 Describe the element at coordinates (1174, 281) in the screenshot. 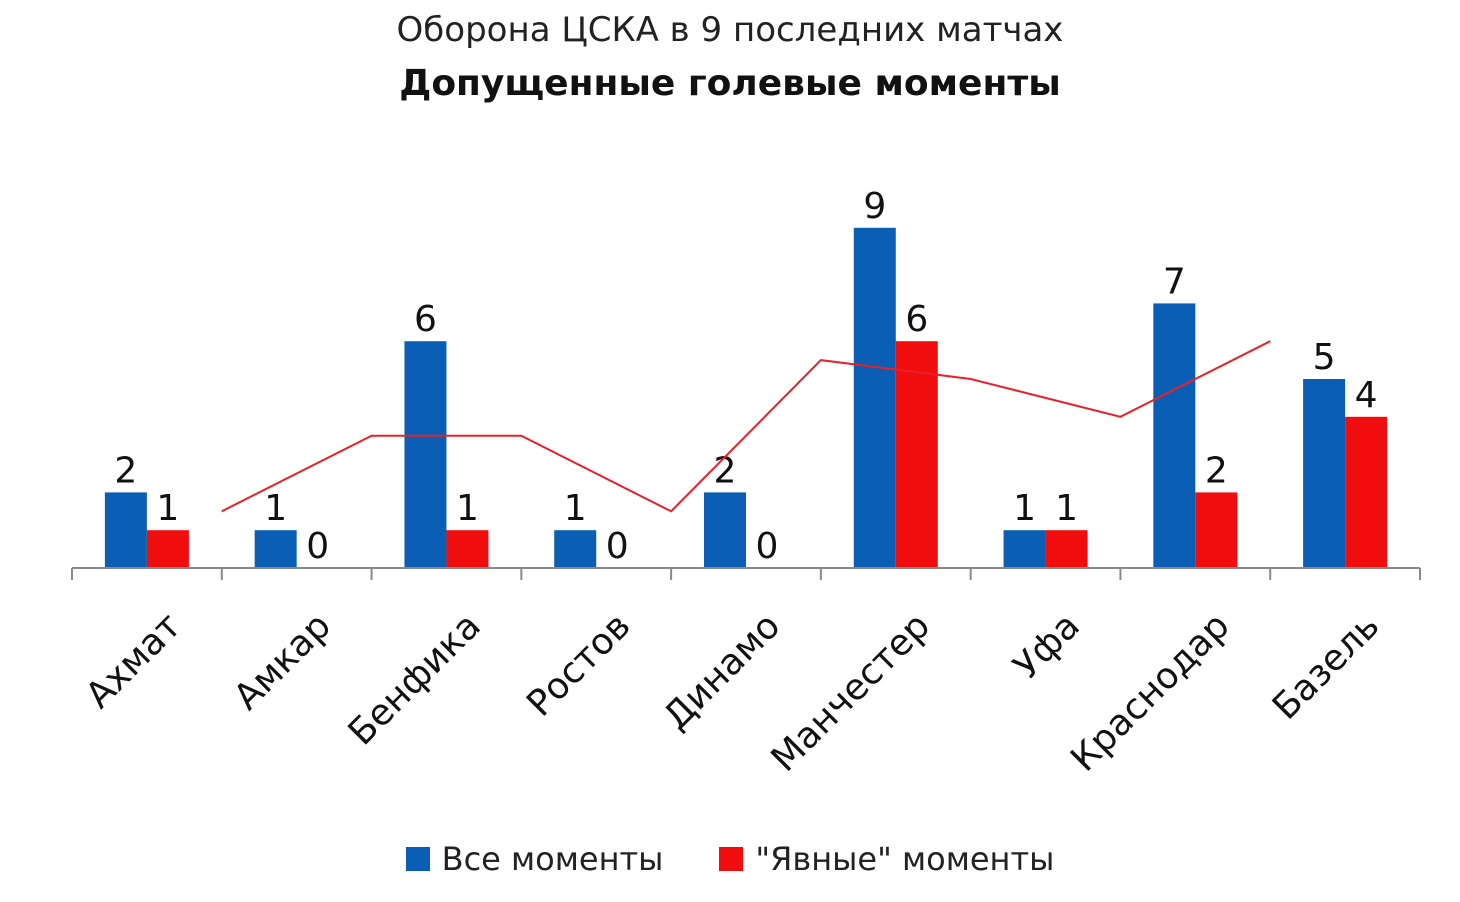

I see `data-label-all: 7` at that location.